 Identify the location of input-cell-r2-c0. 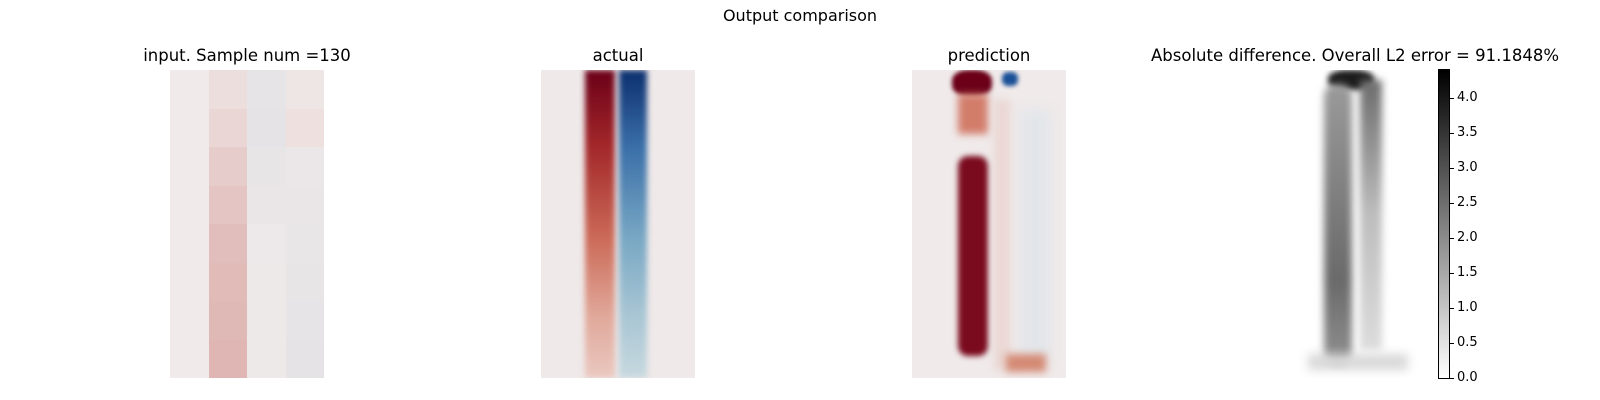
(189, 166).